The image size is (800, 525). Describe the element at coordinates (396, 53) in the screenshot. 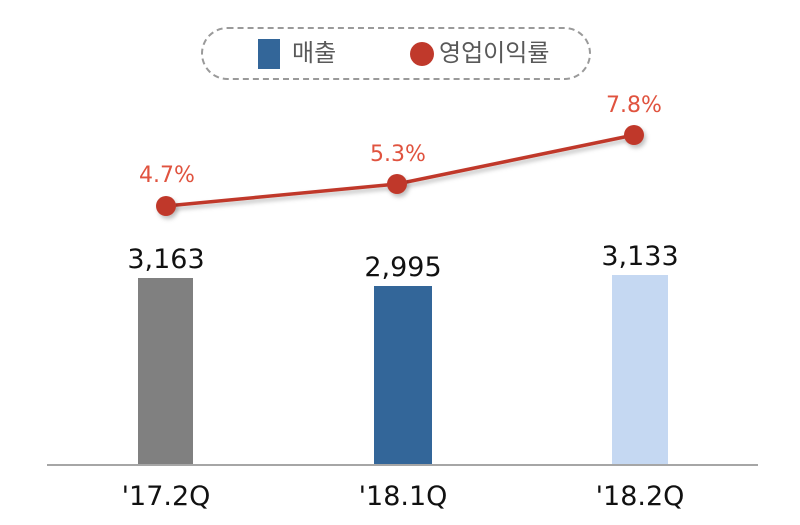

I see `legend: 매출 영업이익률` at that location.